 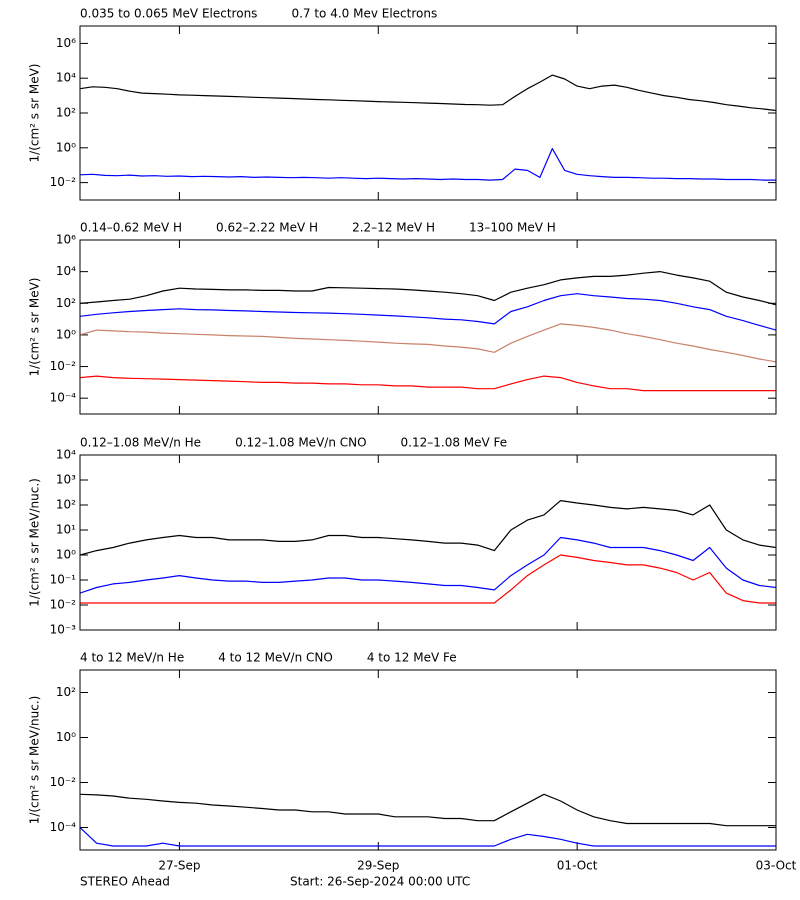 What do you see at coordinates (66, 530) in the screenshot?
I see `y-tick-label: 10¹` at bounding box center [66, 530].